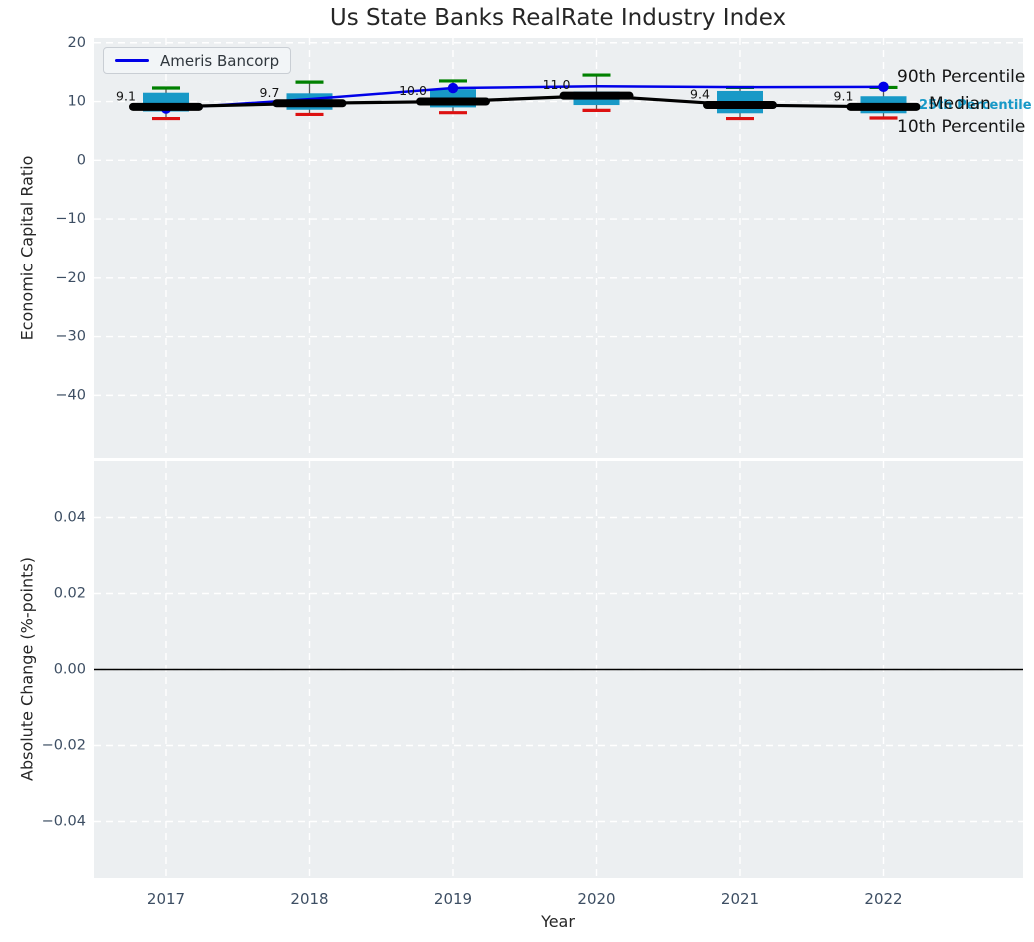 Image resolution: width=1034 pixels, height=942 pixels. What do you see at coordinates (309, 899) in the screenshot?
I see `x-tick-label: 2018` at bounding box center [309, 899].